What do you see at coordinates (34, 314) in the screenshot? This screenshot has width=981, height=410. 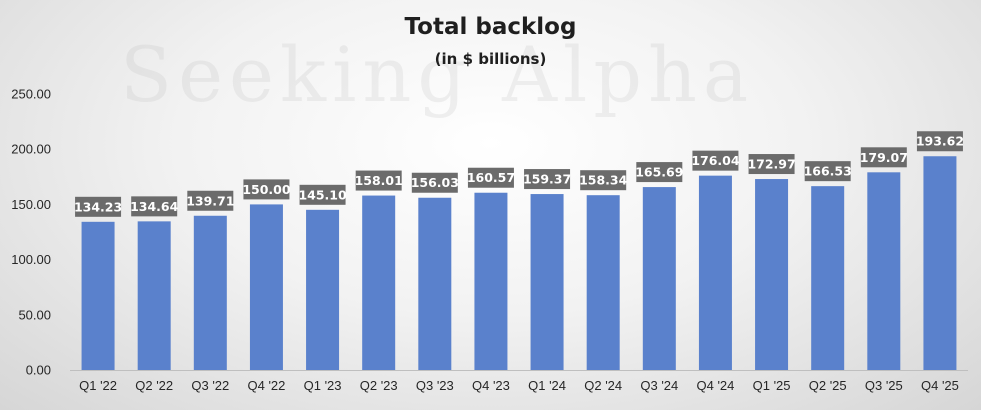 I see `y-tick-label: 50.00` at bounding box center [34, 314].